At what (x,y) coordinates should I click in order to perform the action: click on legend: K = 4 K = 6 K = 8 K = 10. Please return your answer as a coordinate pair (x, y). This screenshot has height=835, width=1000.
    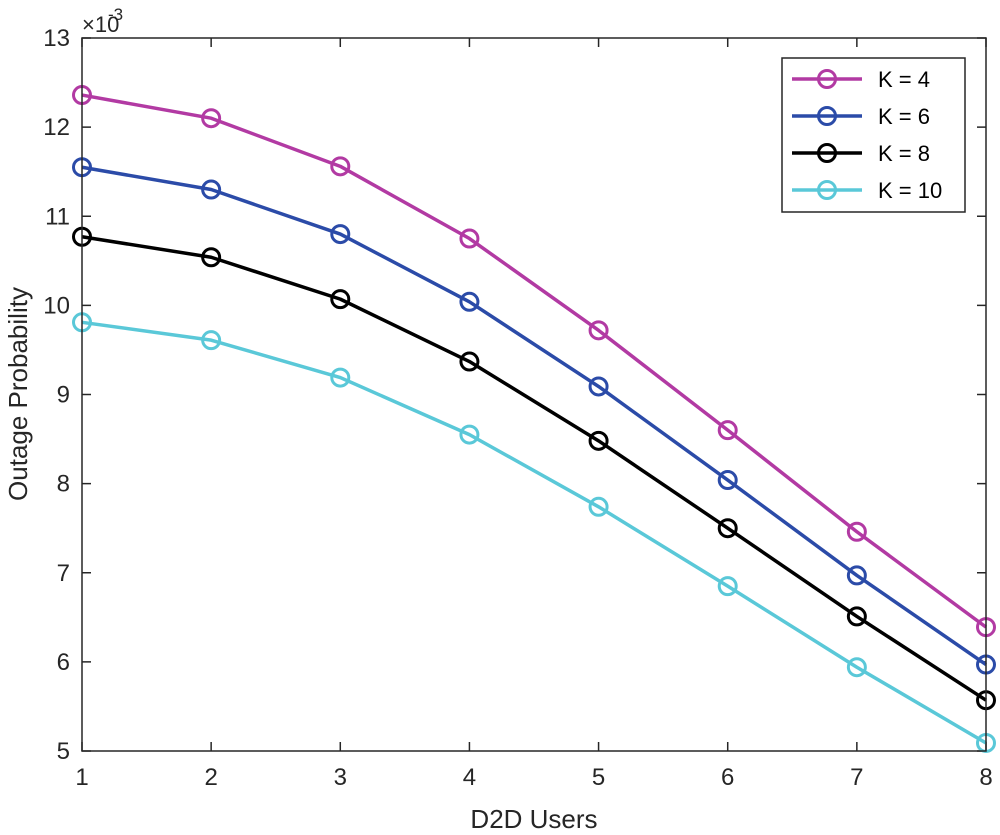
    Looking at the image, I should click on (873, 135).